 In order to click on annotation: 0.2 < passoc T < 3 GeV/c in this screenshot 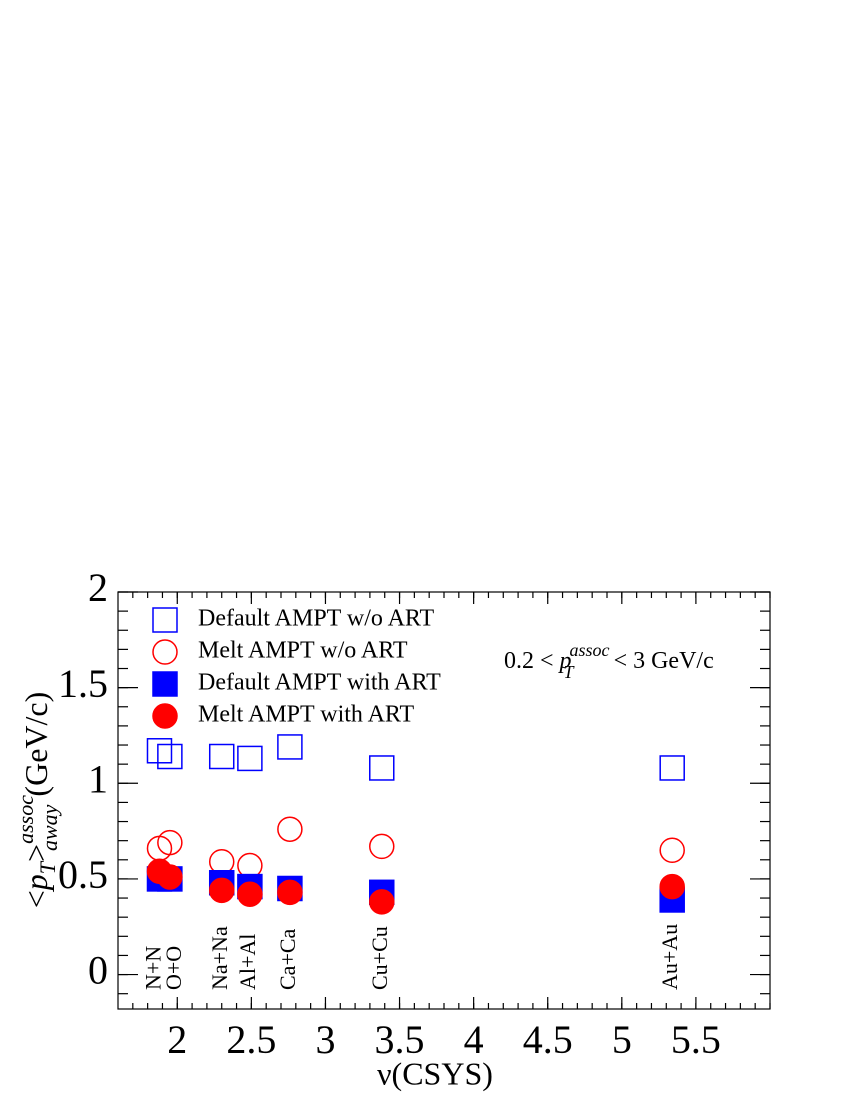, I will do `click(609, 661)`.